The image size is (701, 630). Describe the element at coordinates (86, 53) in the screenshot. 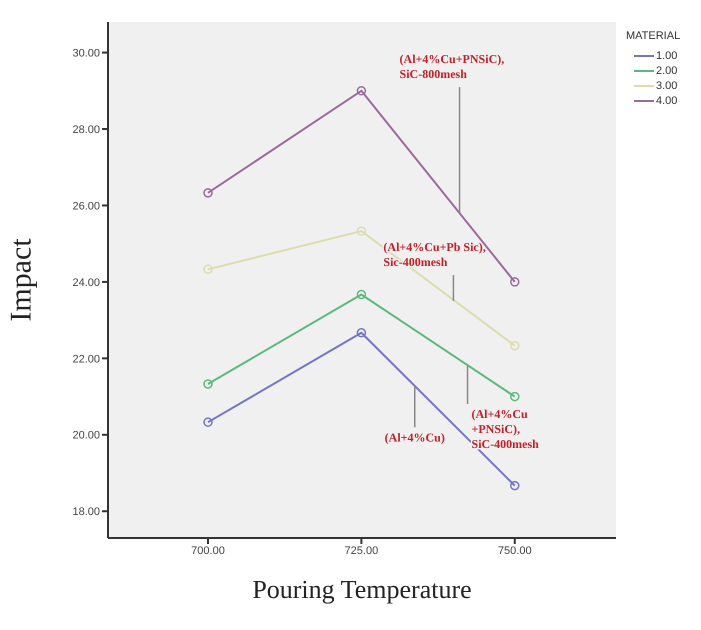

I see `y-tick-label: 30.00` at that location.